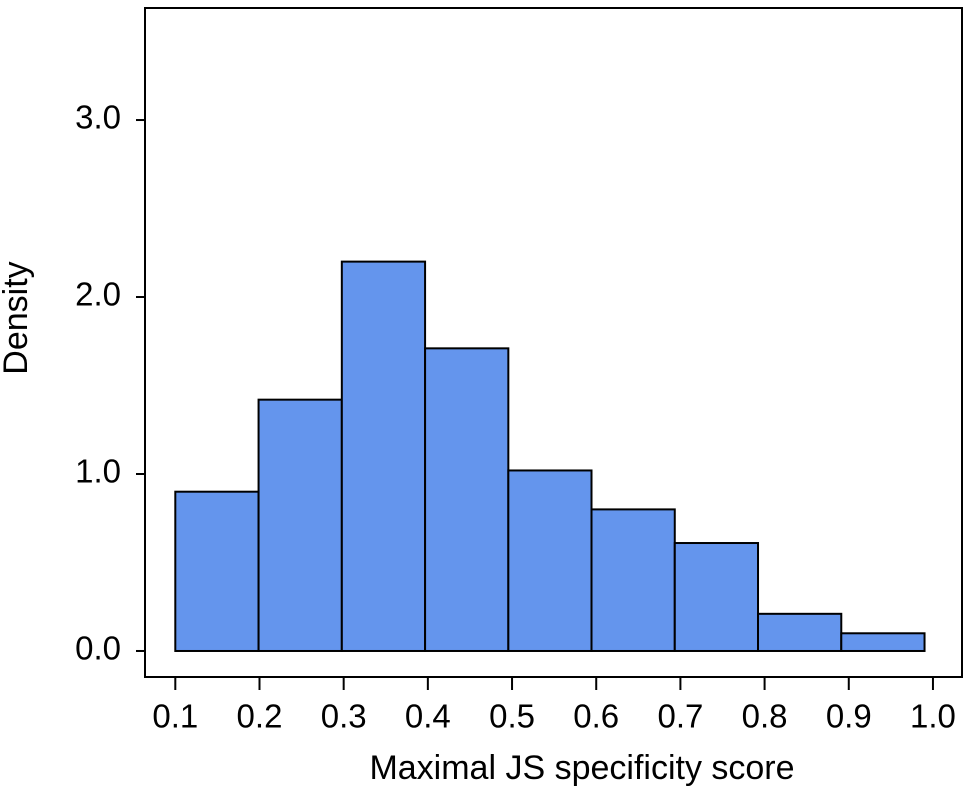 The width and height of the screenshot is (980, 793). Describe the element at coordinates (98, 117) in the screenshot. I see `y-tick-label: 3.0` at that location.